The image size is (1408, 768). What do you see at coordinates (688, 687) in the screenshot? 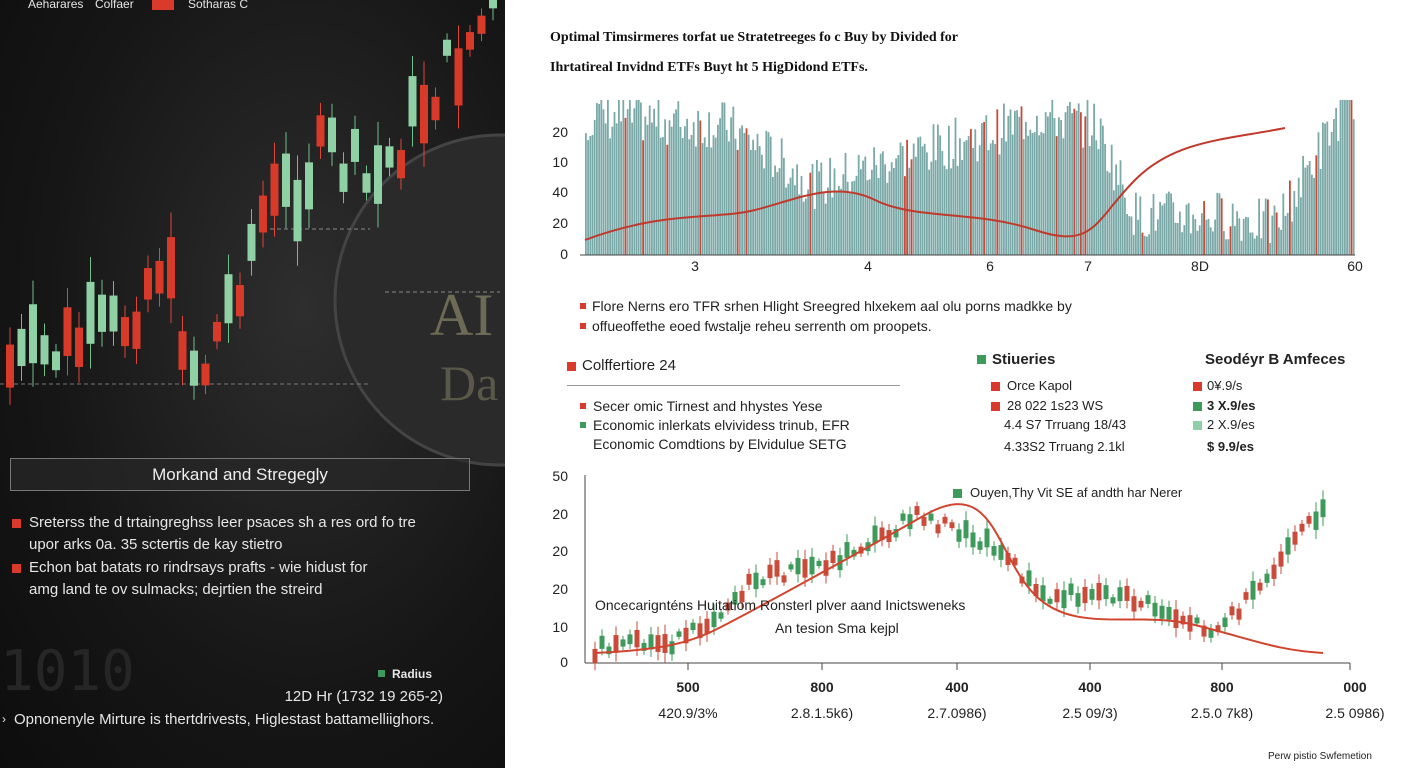
I see `x-label: 500` at bounding box center [688, 687].